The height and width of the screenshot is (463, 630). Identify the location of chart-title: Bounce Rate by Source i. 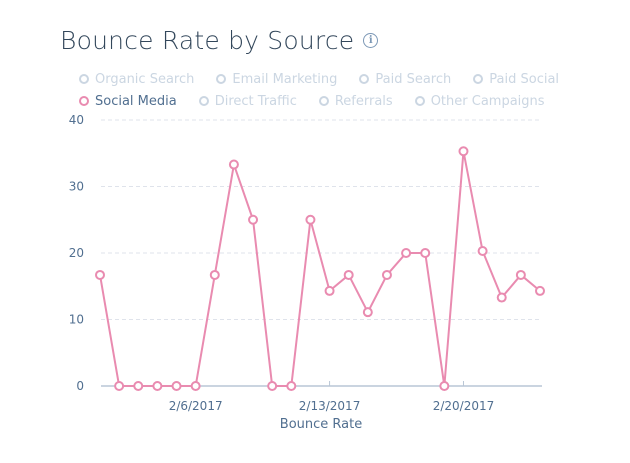
(219, 40).